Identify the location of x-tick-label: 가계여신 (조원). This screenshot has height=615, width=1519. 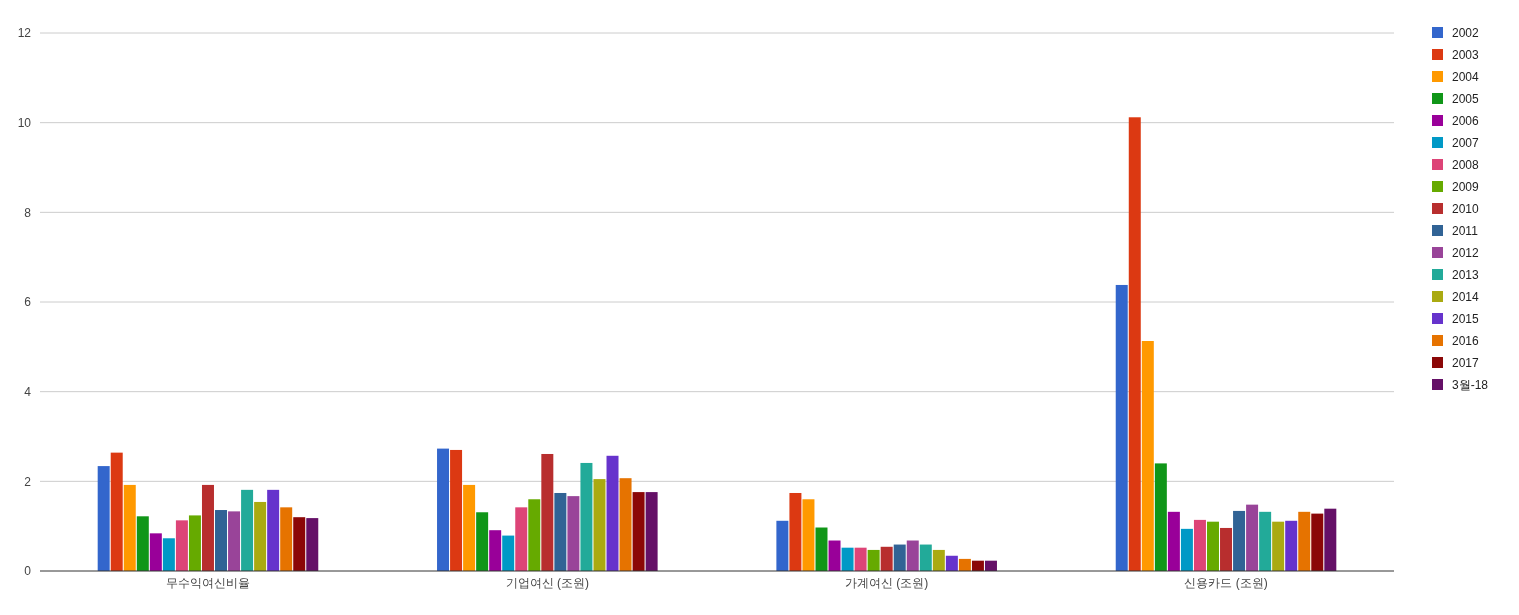
(887, 583).